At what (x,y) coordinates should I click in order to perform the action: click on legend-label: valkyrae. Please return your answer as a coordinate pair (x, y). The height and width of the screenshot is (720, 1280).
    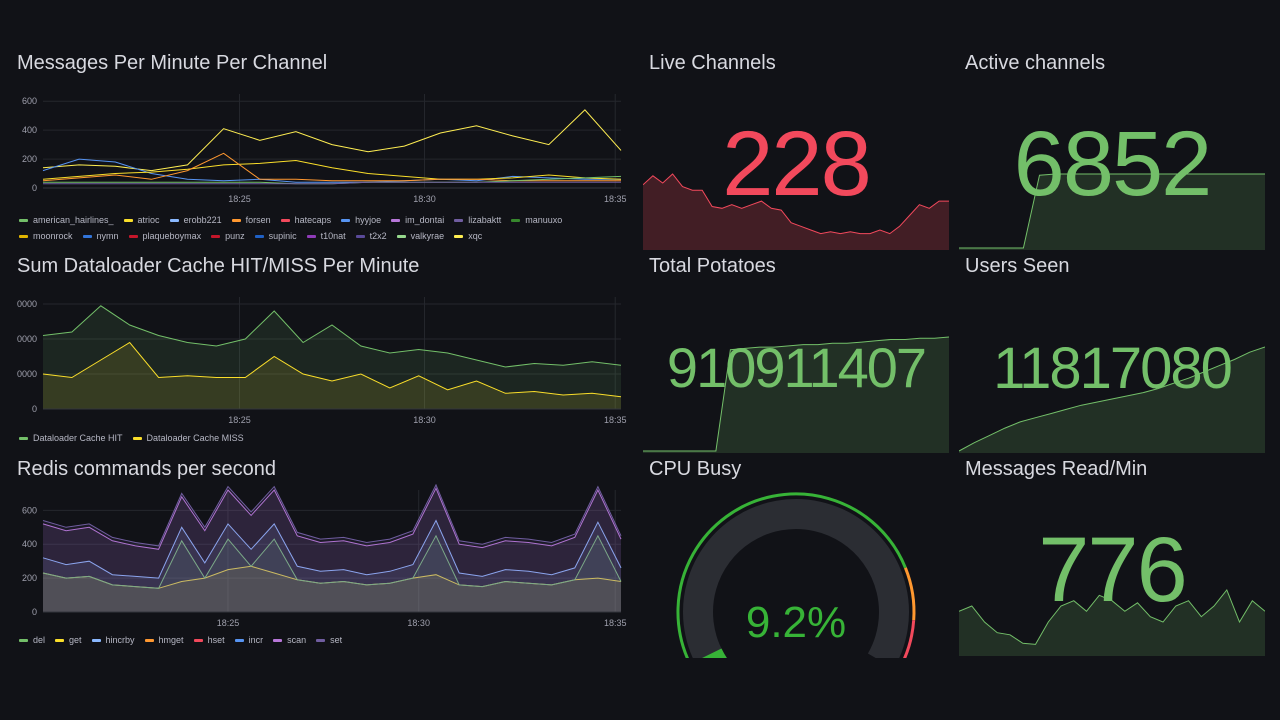
    Looking at the image, I should click on (427, 236).